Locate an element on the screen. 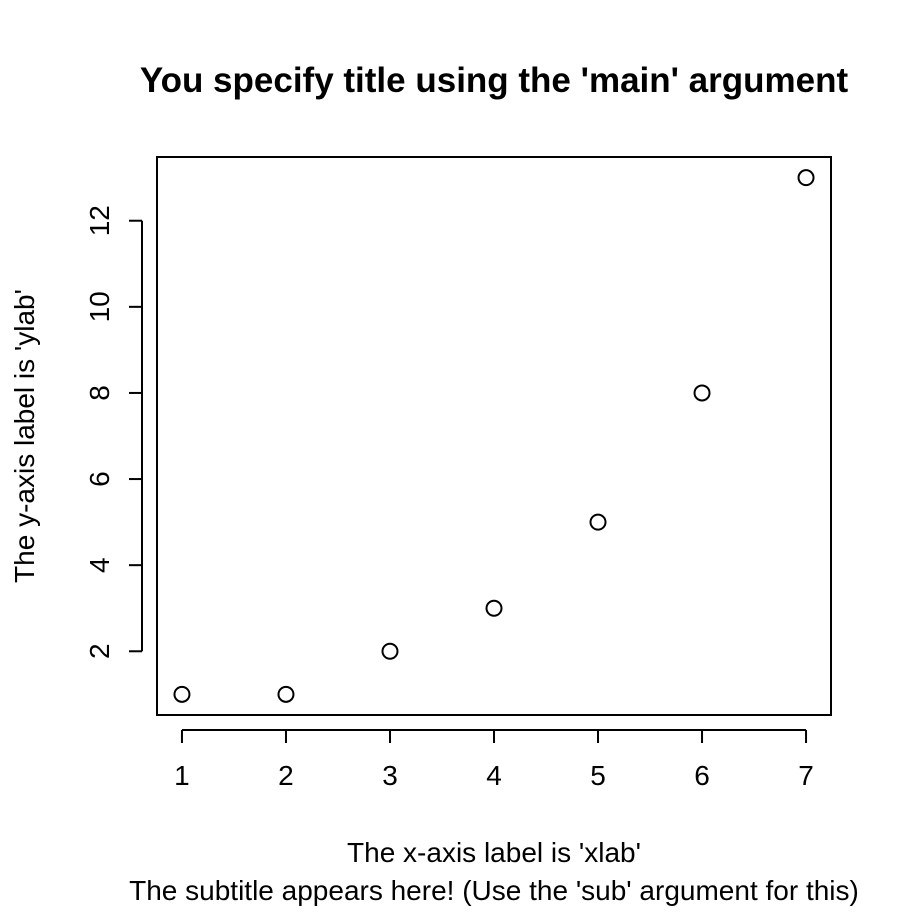 This screenshot has height=912, width=912. y-axis: 2 4 6 8 10 12 is located at coordinates (113, 432).